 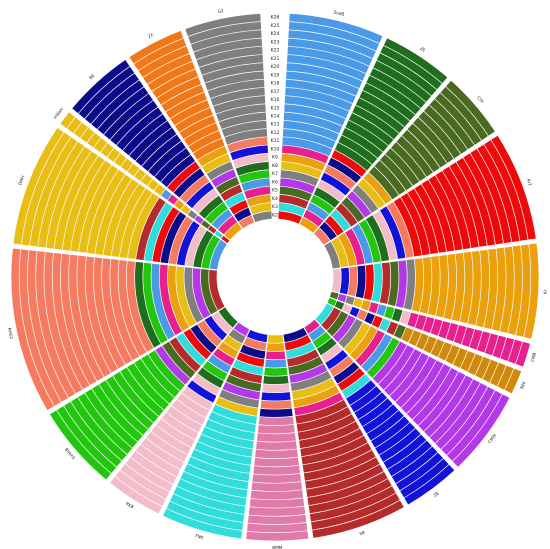 What do you see at coordinates (275, 108) in the screenshot?
I see `k-label: K15` at bounding box center [275, 108].